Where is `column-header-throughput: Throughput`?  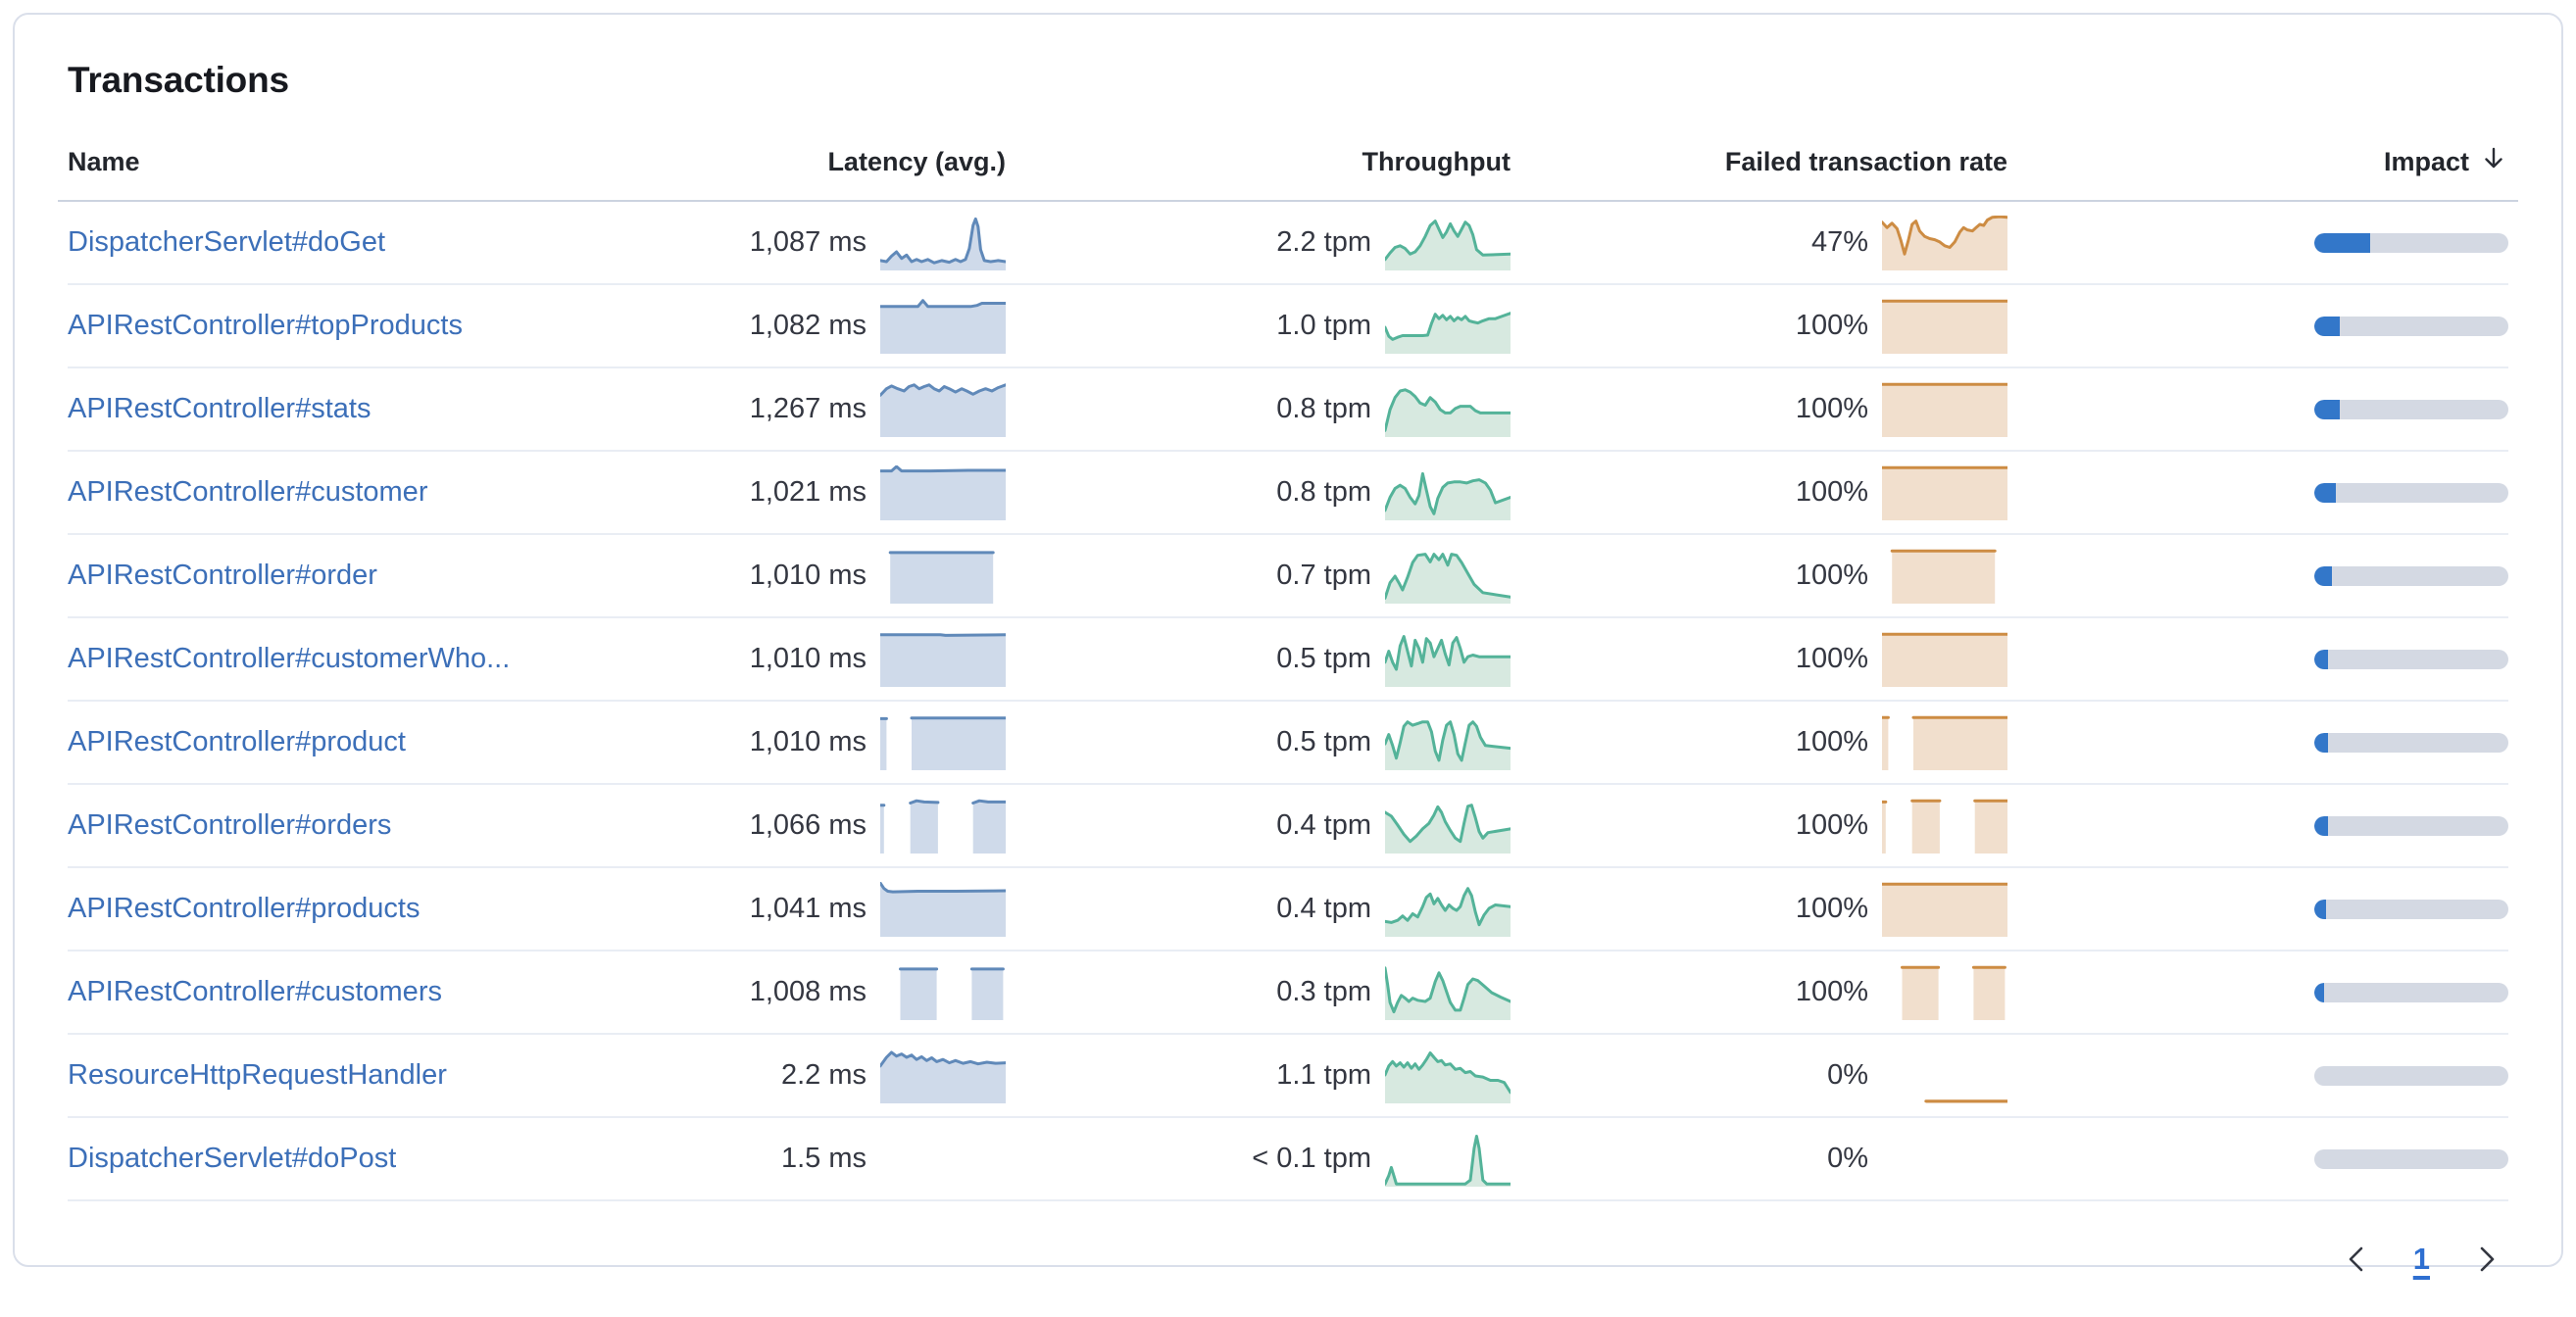 column-header-throughput: Throughput is located at coordinates (1436, 162).